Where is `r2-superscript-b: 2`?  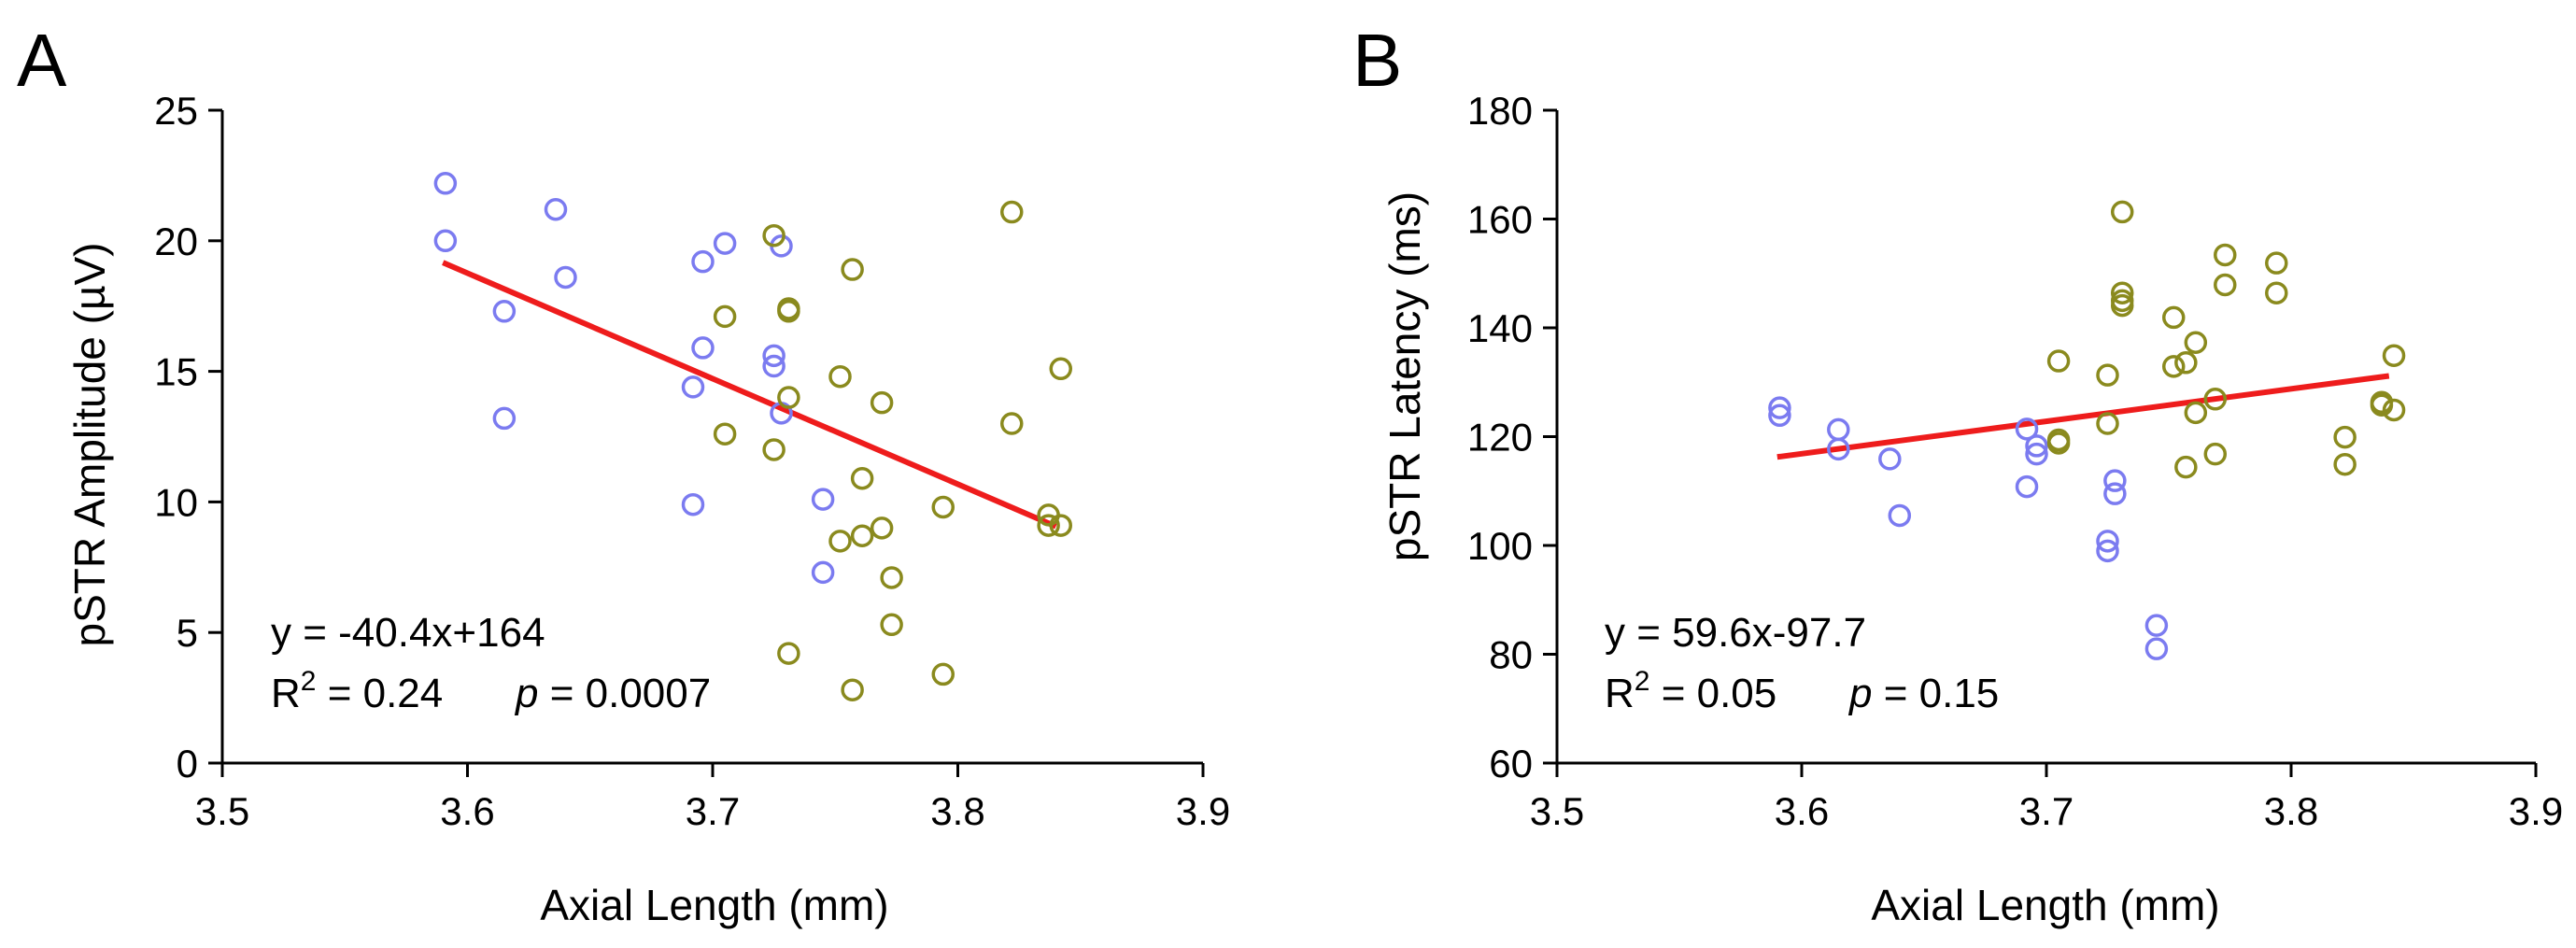 r2-superscript-b: 2 is located at coordinates (1643, 681).